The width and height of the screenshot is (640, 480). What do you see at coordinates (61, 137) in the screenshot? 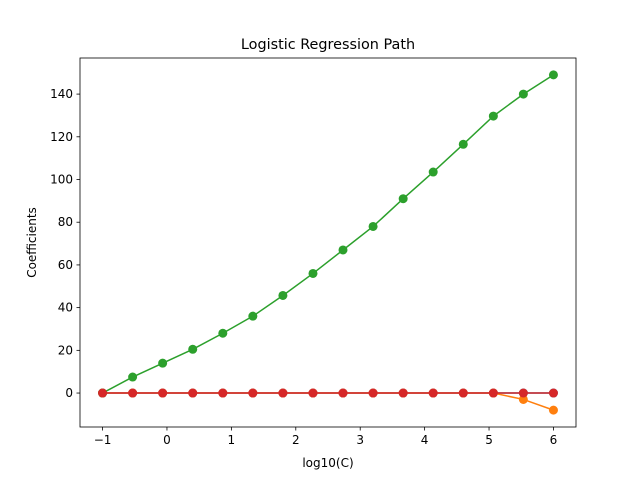
I see `y-tick-label: 120` at bounding box center [61, 137].